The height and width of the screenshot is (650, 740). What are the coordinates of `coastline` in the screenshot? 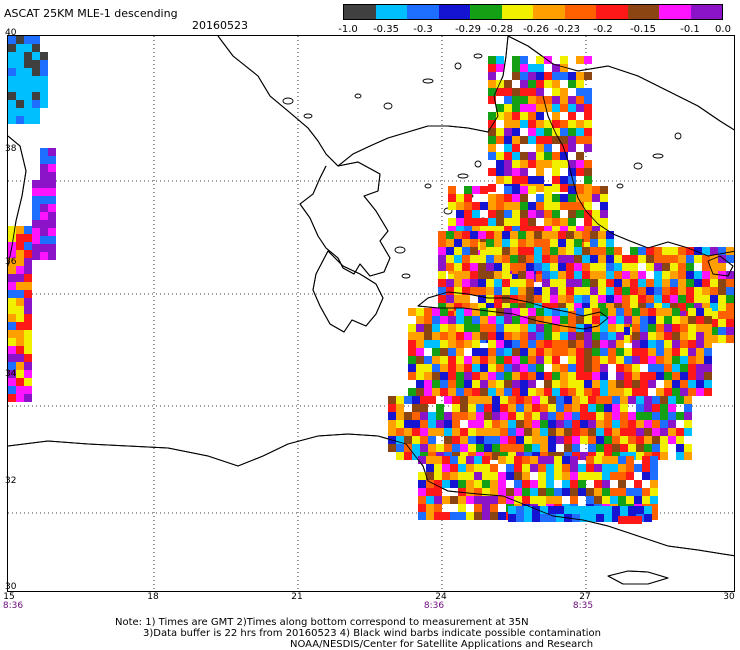 It's located at (638, 577).